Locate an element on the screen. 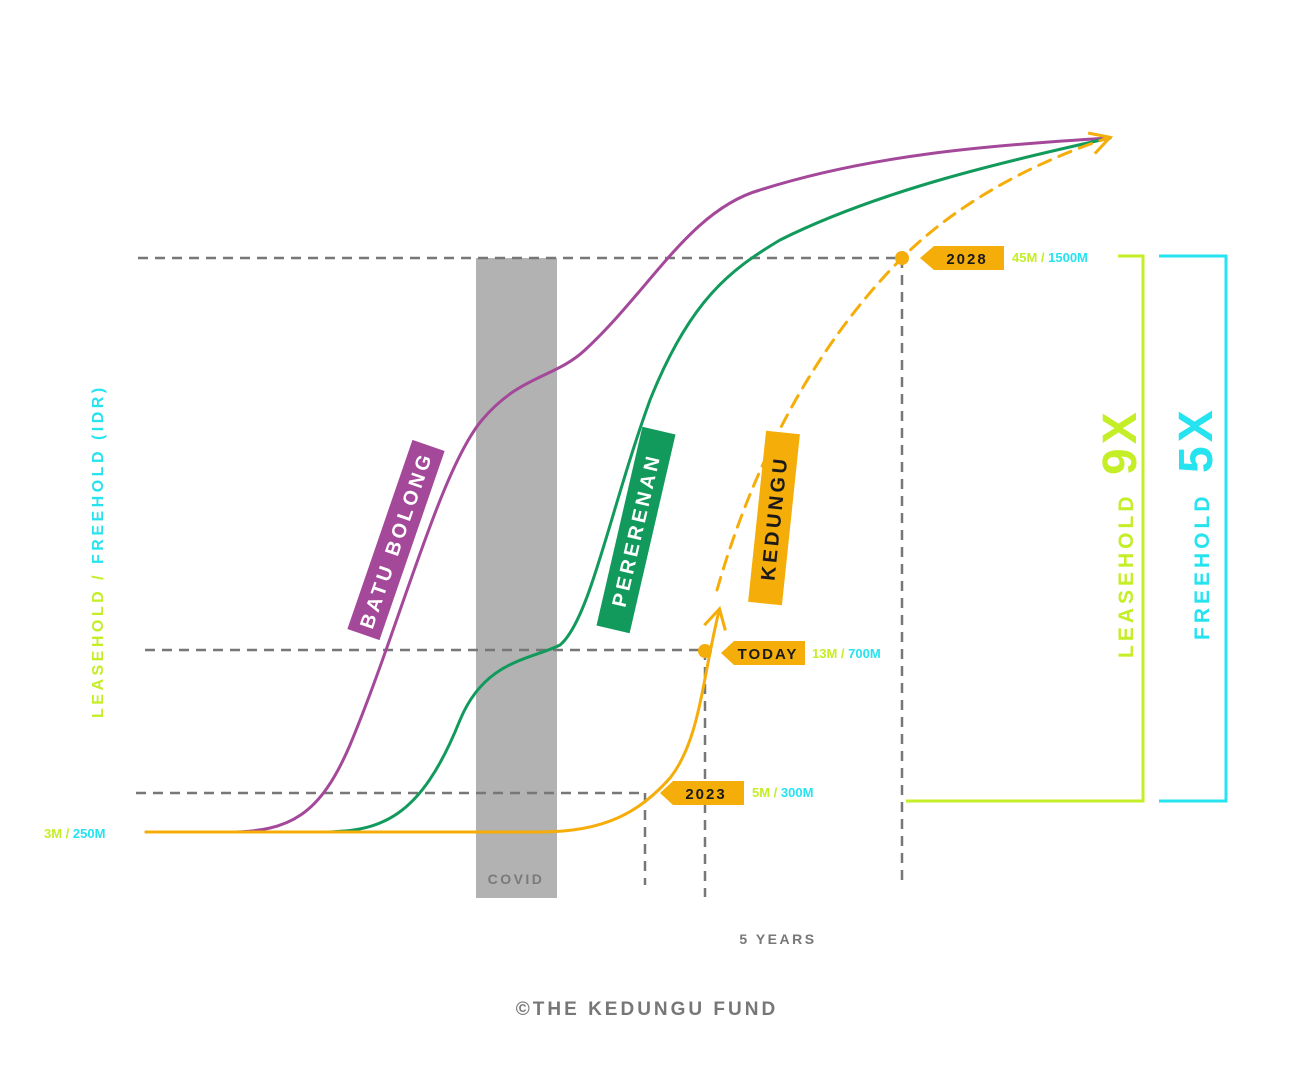 The width and height of the screenshot is (1294, 1080). point-2028 is located at coordinates (902, 258).